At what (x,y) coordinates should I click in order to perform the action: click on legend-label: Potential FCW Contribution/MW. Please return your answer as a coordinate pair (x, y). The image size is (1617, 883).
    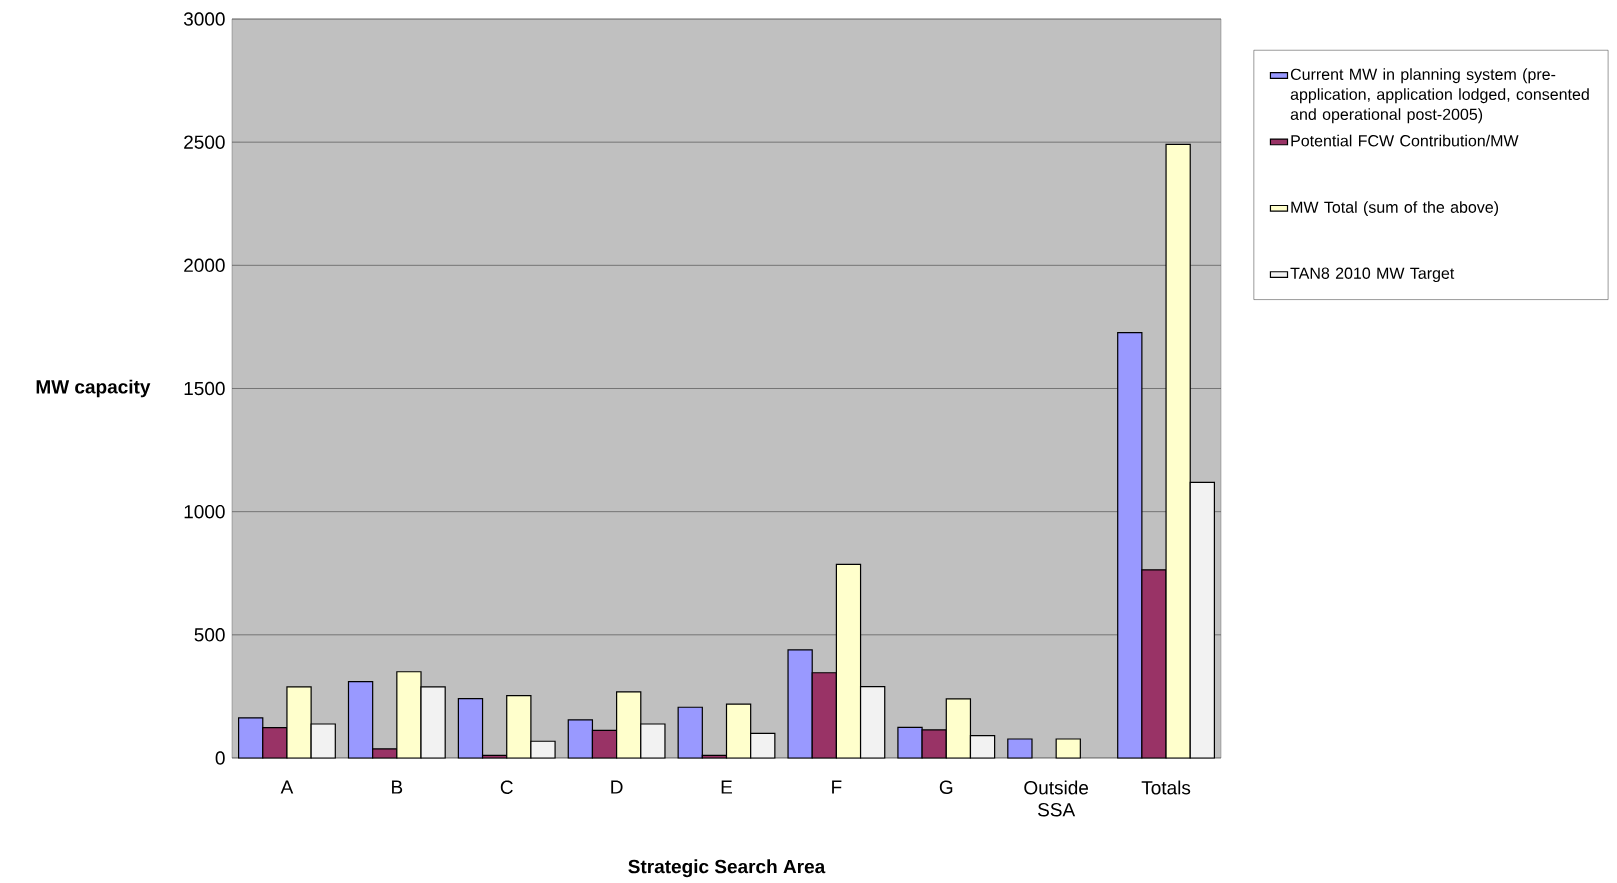
    Looking at the image, I should click on (1405, 140).